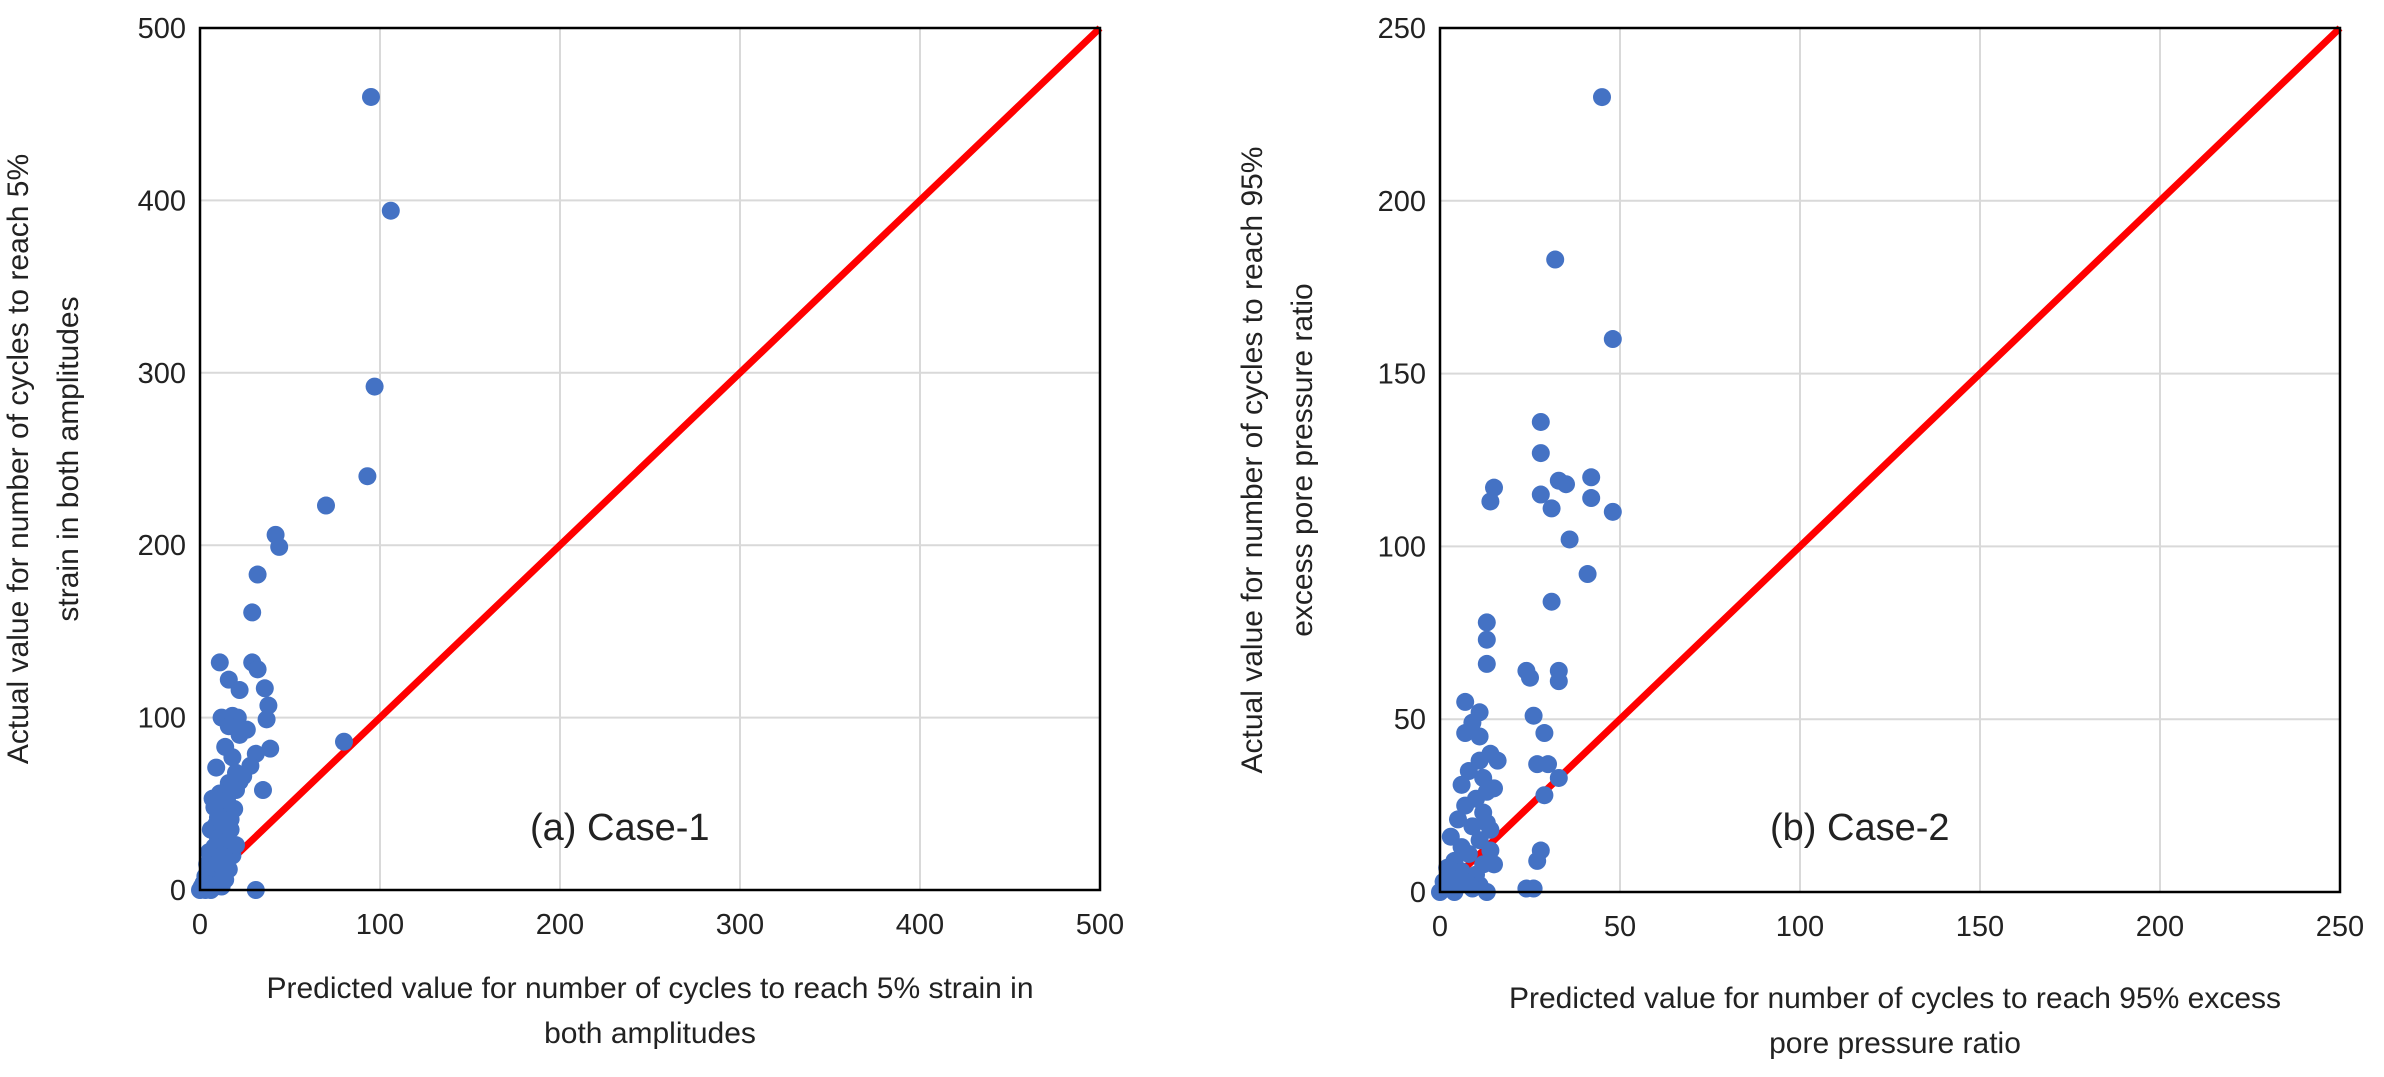 This screenshot has height=1077, width=2384. I want to click on y-axis-label: excess pore pressure ratio, so click(1302, 460).